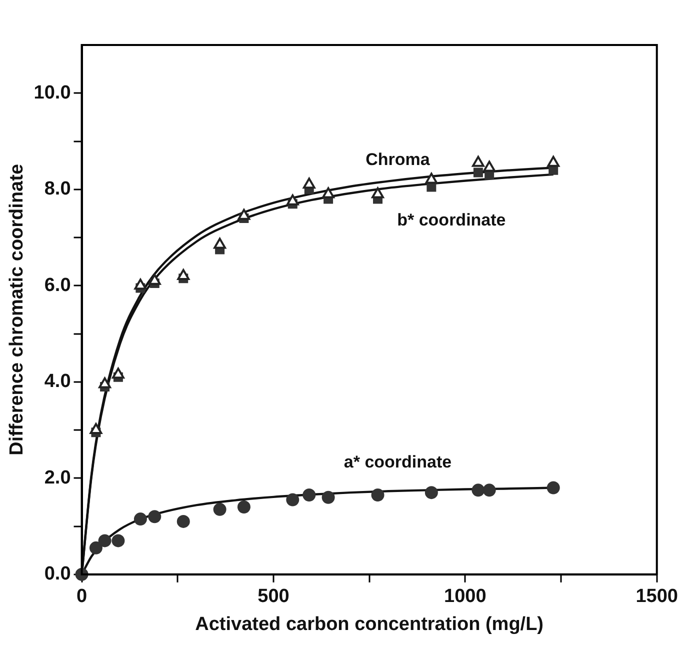 Image resolution: width=681 pixels, height=646 pixels. Describe the element at coordinates (82, 597) in the screenshot. I see `x-tick-label: 0` at that location.